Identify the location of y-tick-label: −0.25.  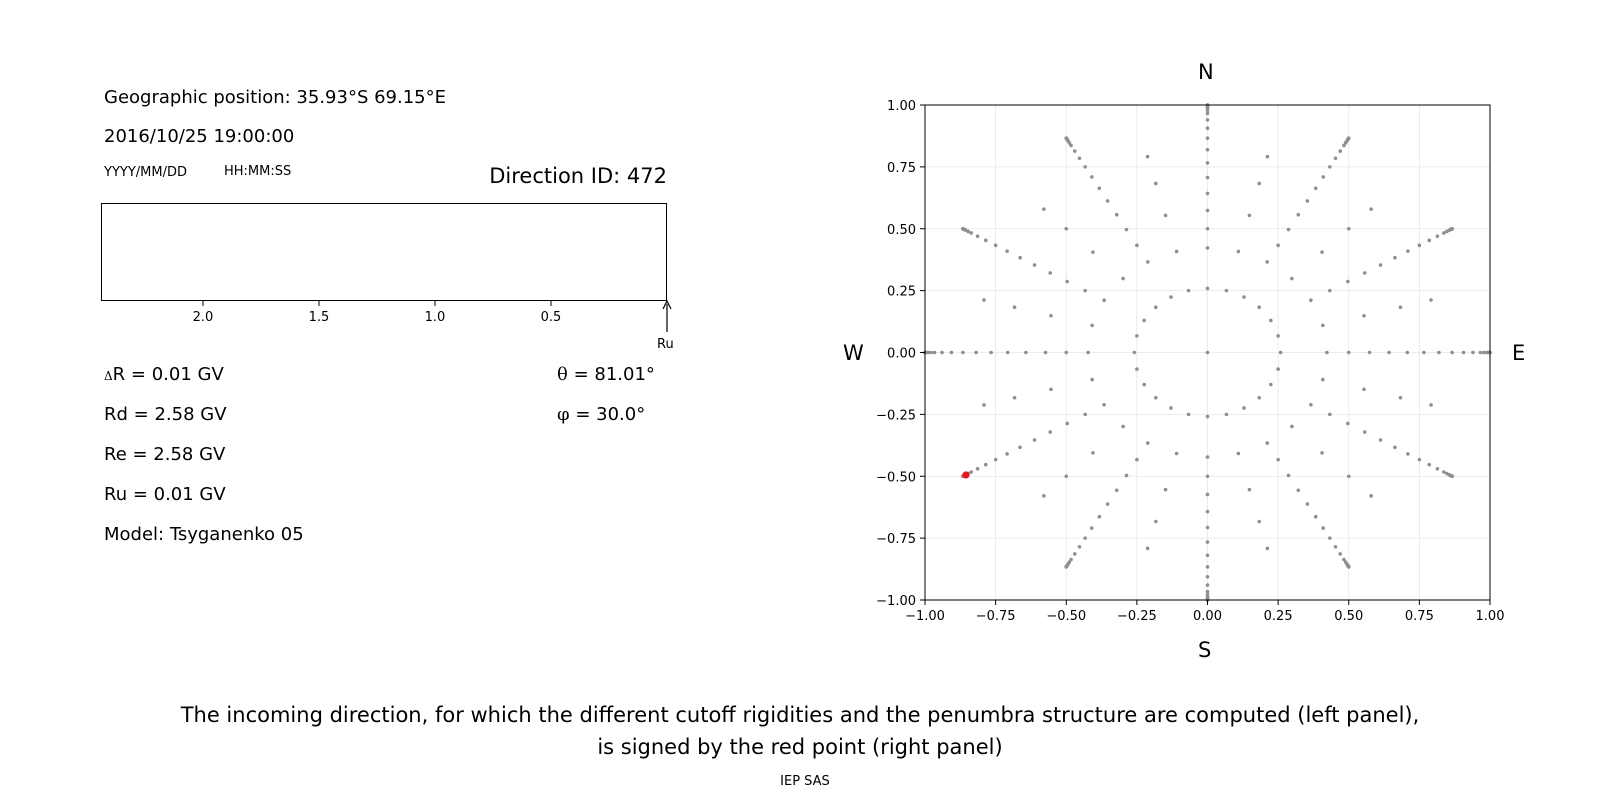
(896, 415).